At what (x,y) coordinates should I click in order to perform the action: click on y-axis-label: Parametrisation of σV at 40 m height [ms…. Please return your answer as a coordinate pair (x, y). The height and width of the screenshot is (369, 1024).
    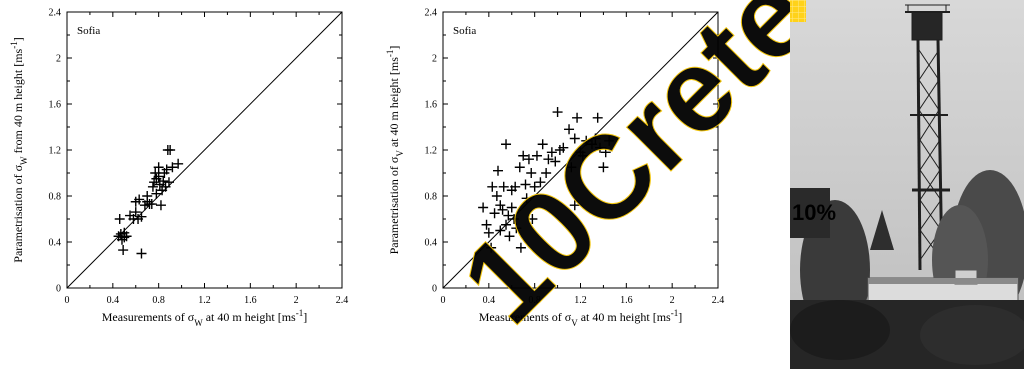
    Looking at the image, I should click on (395, 150).